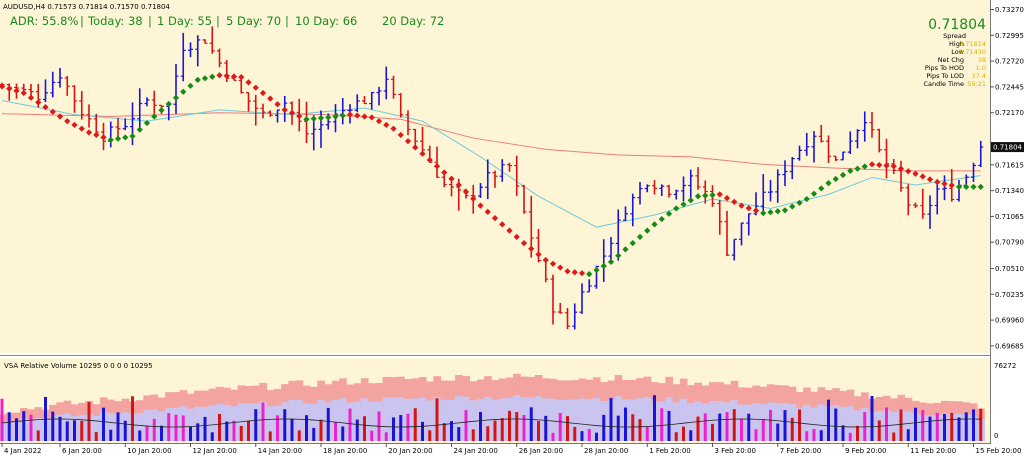 Image resolution: width=1024 pixels, height=456 pixels. I want to click on adr-stat: ADR: 55.8%, so click(44, 21).